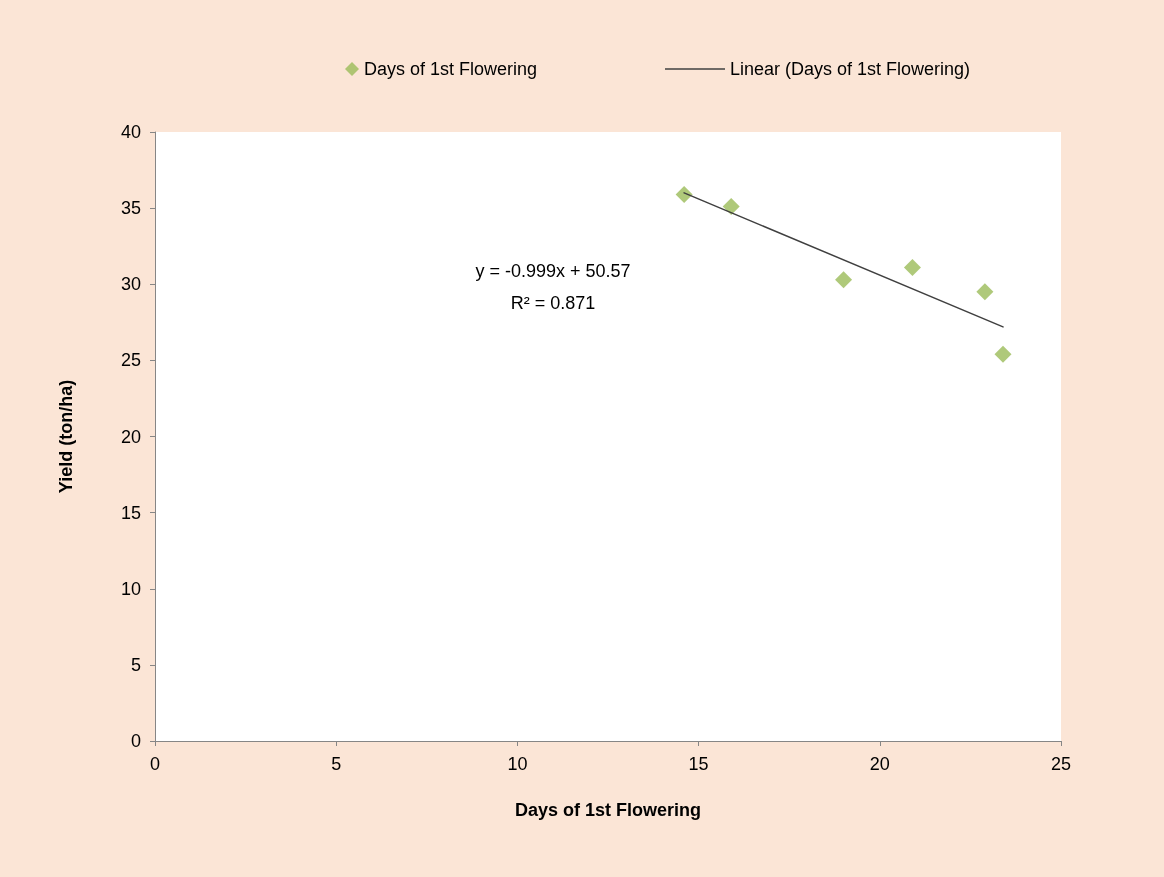 The image size is (1164, 877). Describe the element at coordinates (130, 588) in the screenshot. I see `y-tick-label: 10` at that location.